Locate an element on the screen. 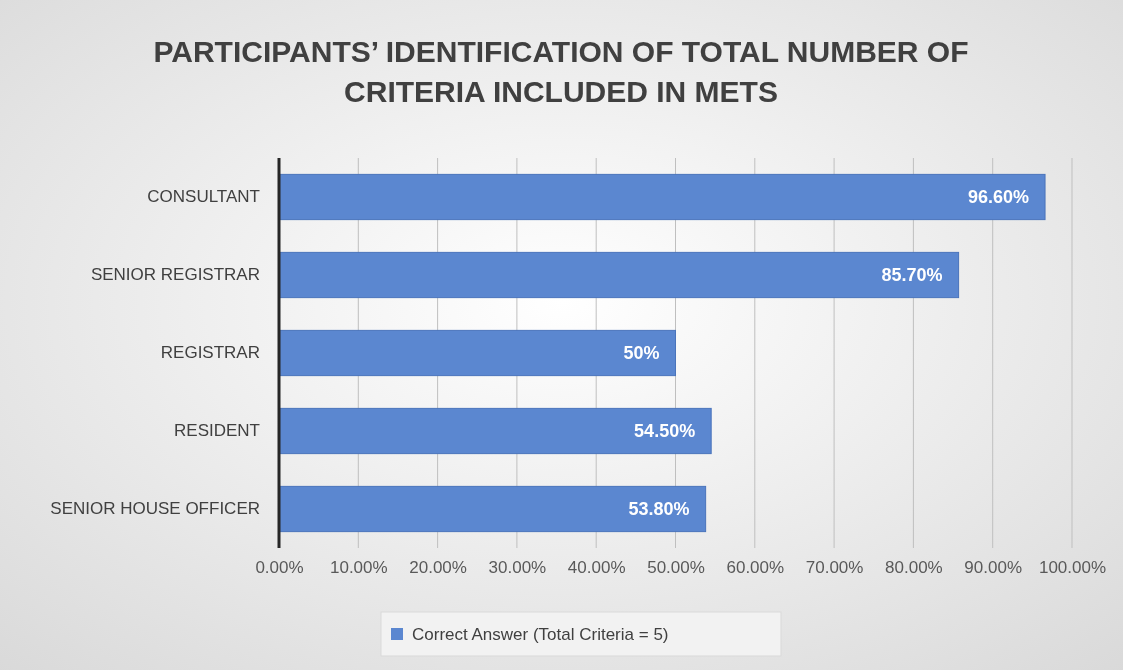 The image size is (1123, 670). x-tick-label: 40.00% is located at coordinates (596, 567).